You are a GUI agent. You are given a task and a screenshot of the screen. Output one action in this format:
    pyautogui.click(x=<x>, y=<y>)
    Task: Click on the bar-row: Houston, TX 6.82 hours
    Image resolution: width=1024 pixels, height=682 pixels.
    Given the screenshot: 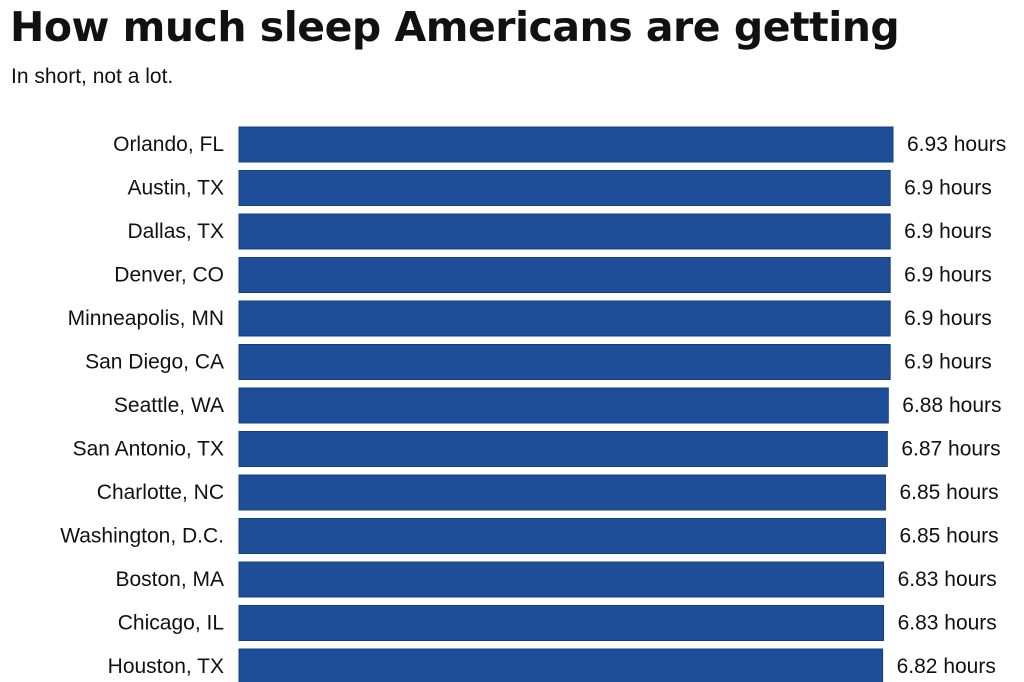 What is the action you would take?
    pyautogui.click(x=552, y=665)
    